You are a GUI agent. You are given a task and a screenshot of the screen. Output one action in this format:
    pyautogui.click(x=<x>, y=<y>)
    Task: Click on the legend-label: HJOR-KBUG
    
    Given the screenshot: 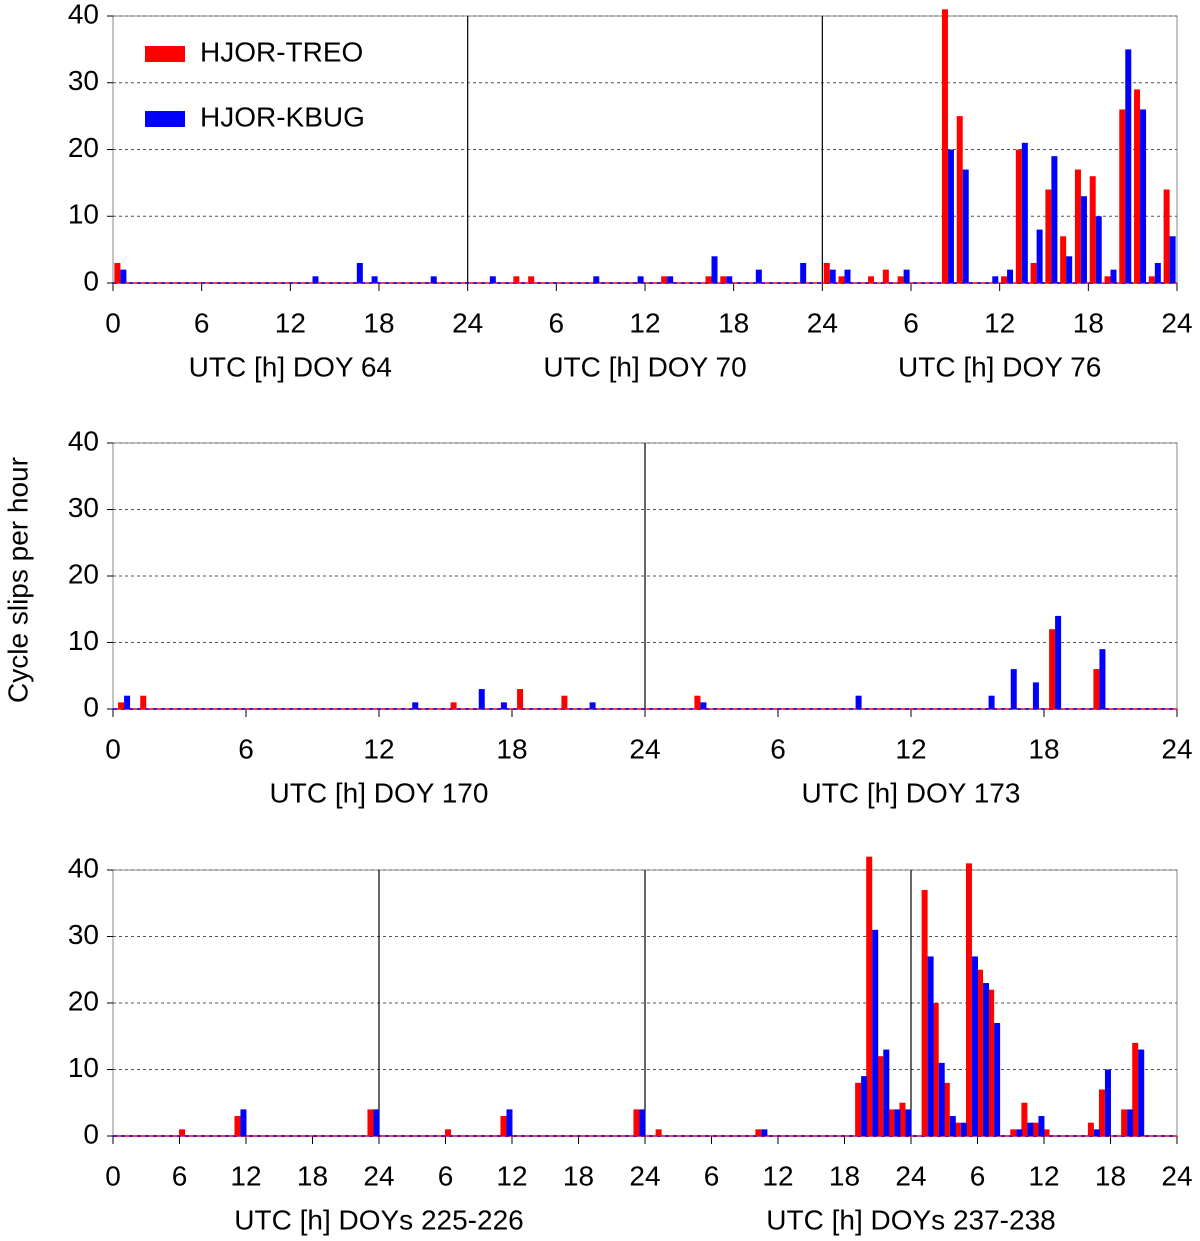 What is the action you would take?
    pyautogui.click(x=282, y=116)
    